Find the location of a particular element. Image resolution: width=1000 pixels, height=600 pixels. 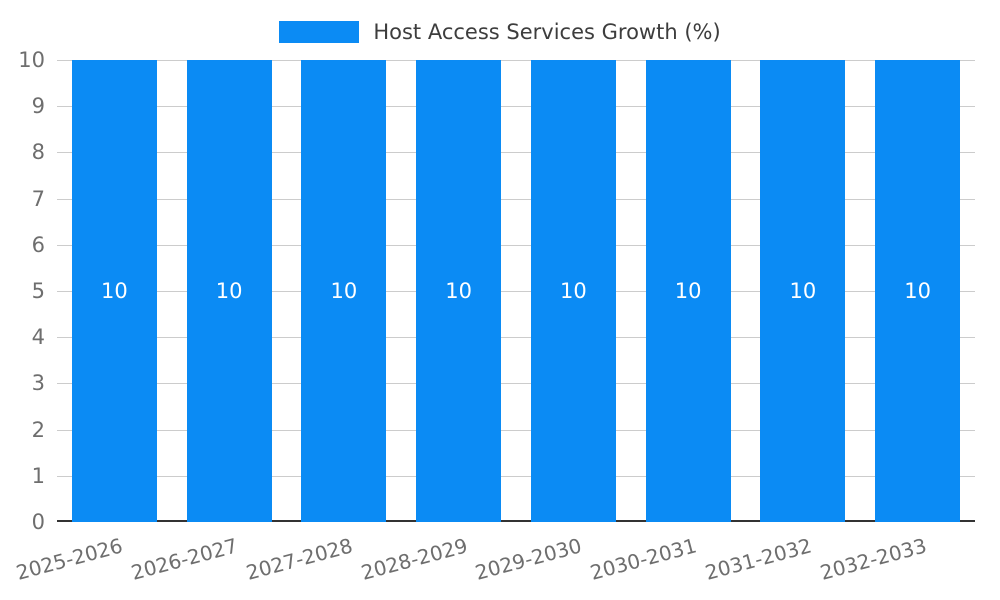

y-tick-label-7: 7 is located at coordinates (38, 198).